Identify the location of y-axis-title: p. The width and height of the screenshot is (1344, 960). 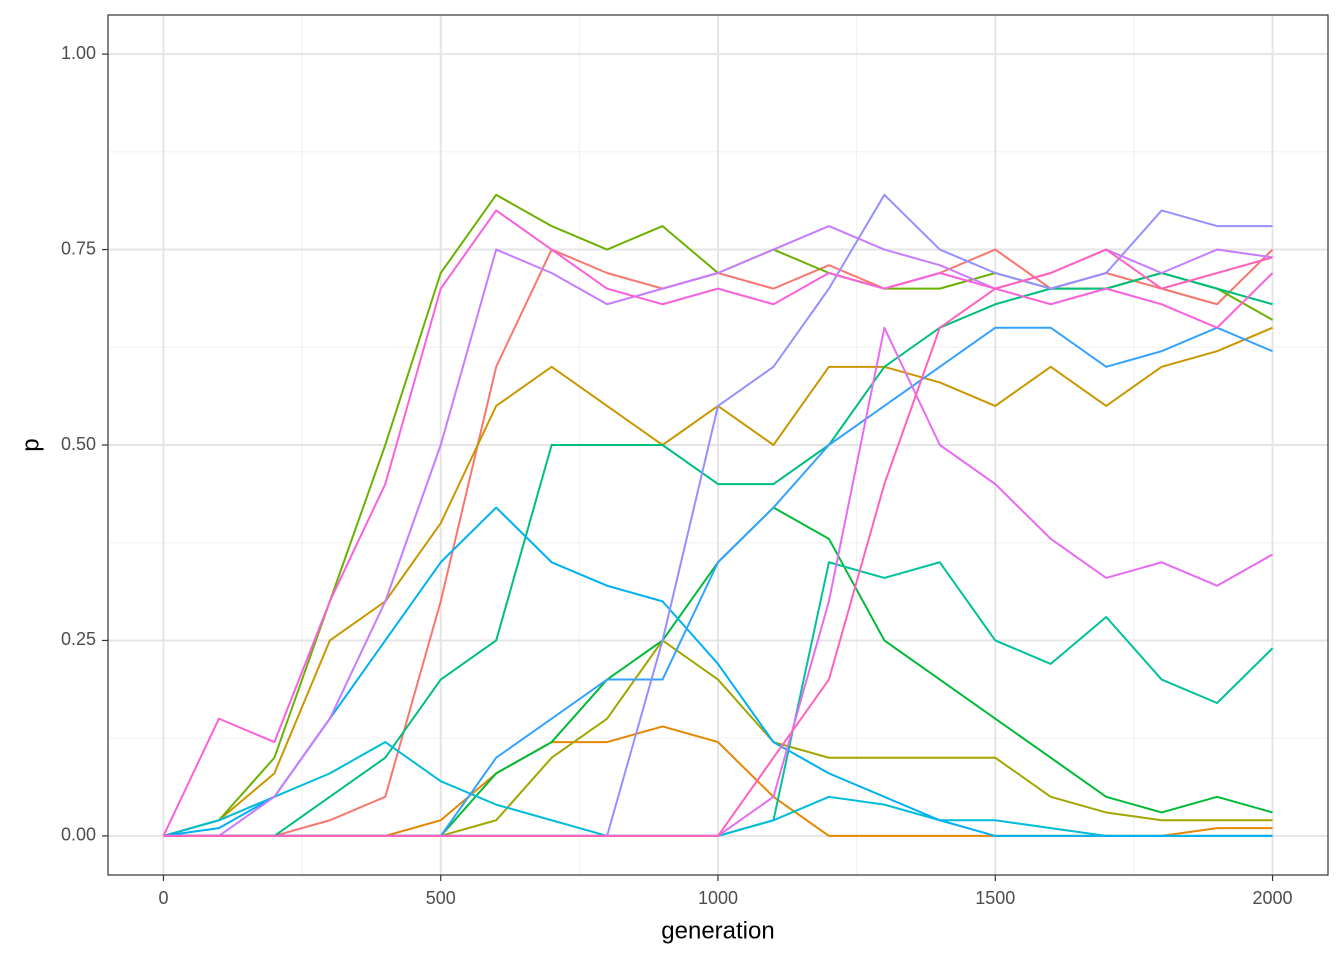
(30, 444).